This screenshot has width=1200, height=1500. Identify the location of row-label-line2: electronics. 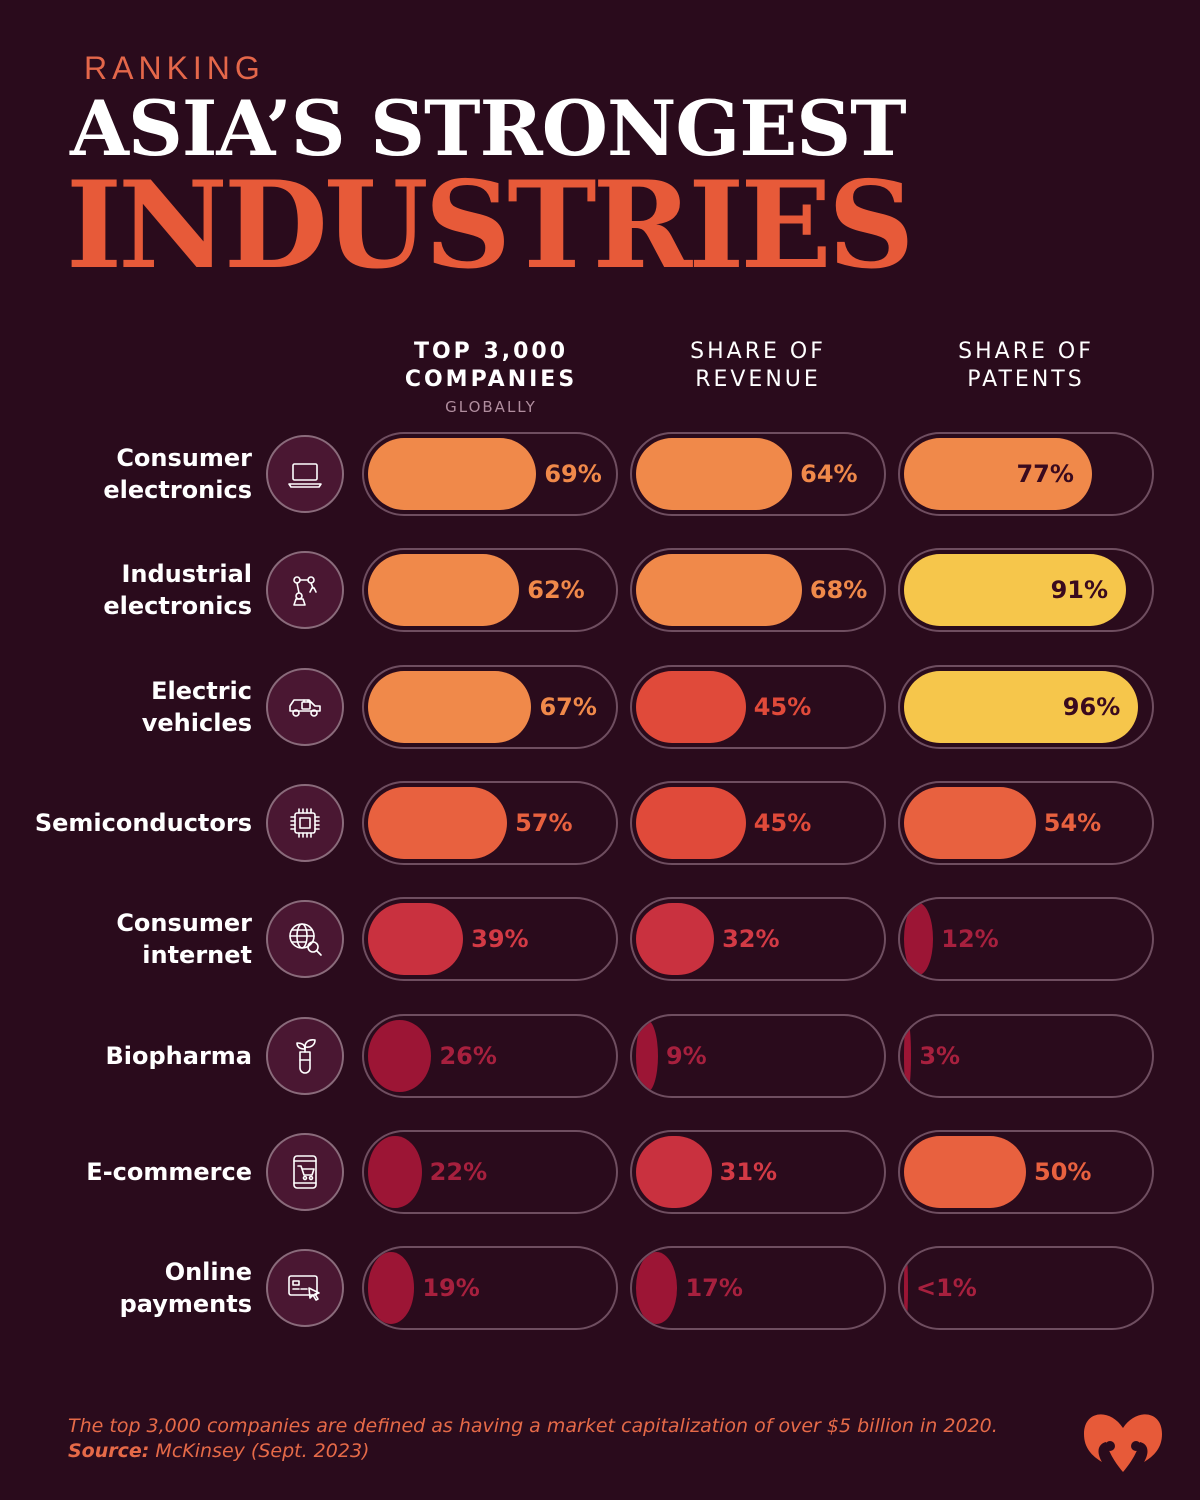
(177, 606).